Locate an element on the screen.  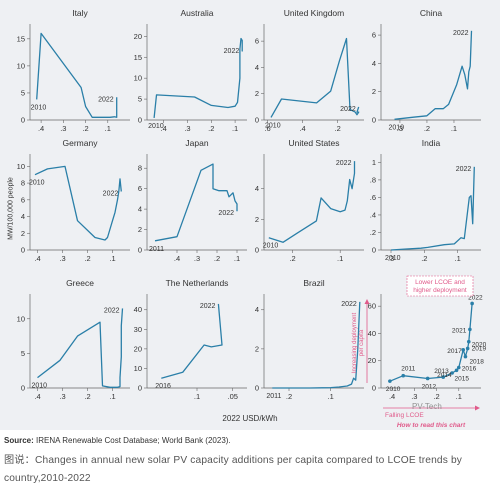
point-year-label: 2019 is located at coordinates (479, 348).